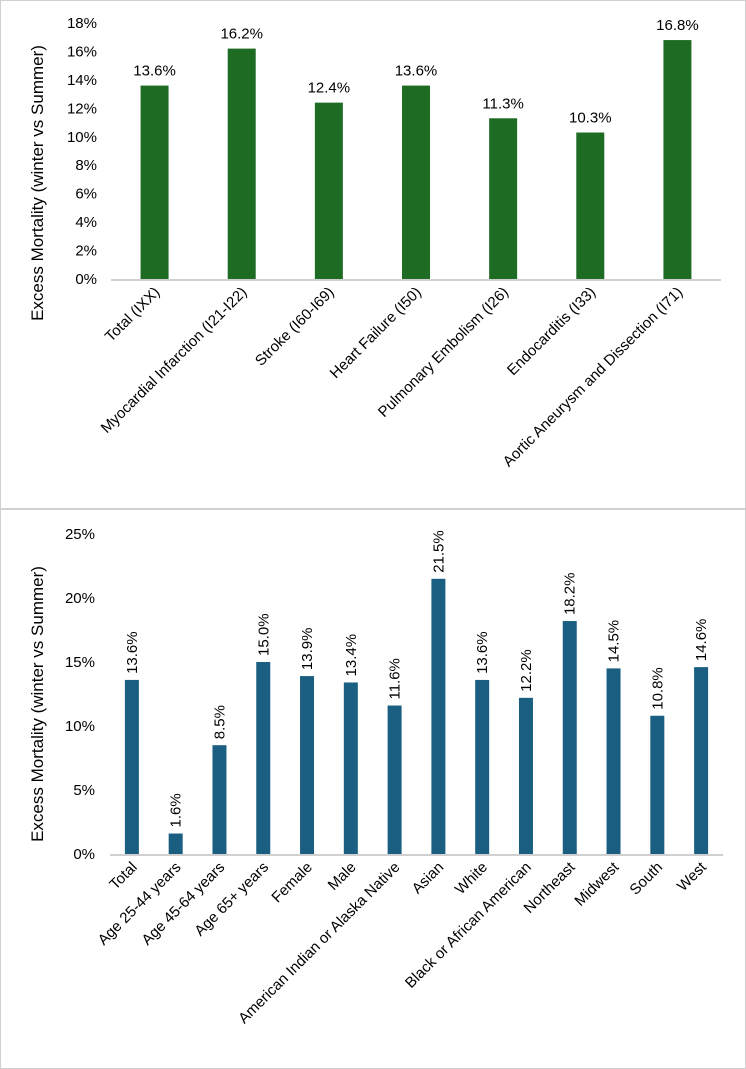 The image size is (746, 1069). What do you see at coordinates (133, 315) in the screenshot?
I see `x-tick-label: Total (IXX)` at bounding box center [133, 315].